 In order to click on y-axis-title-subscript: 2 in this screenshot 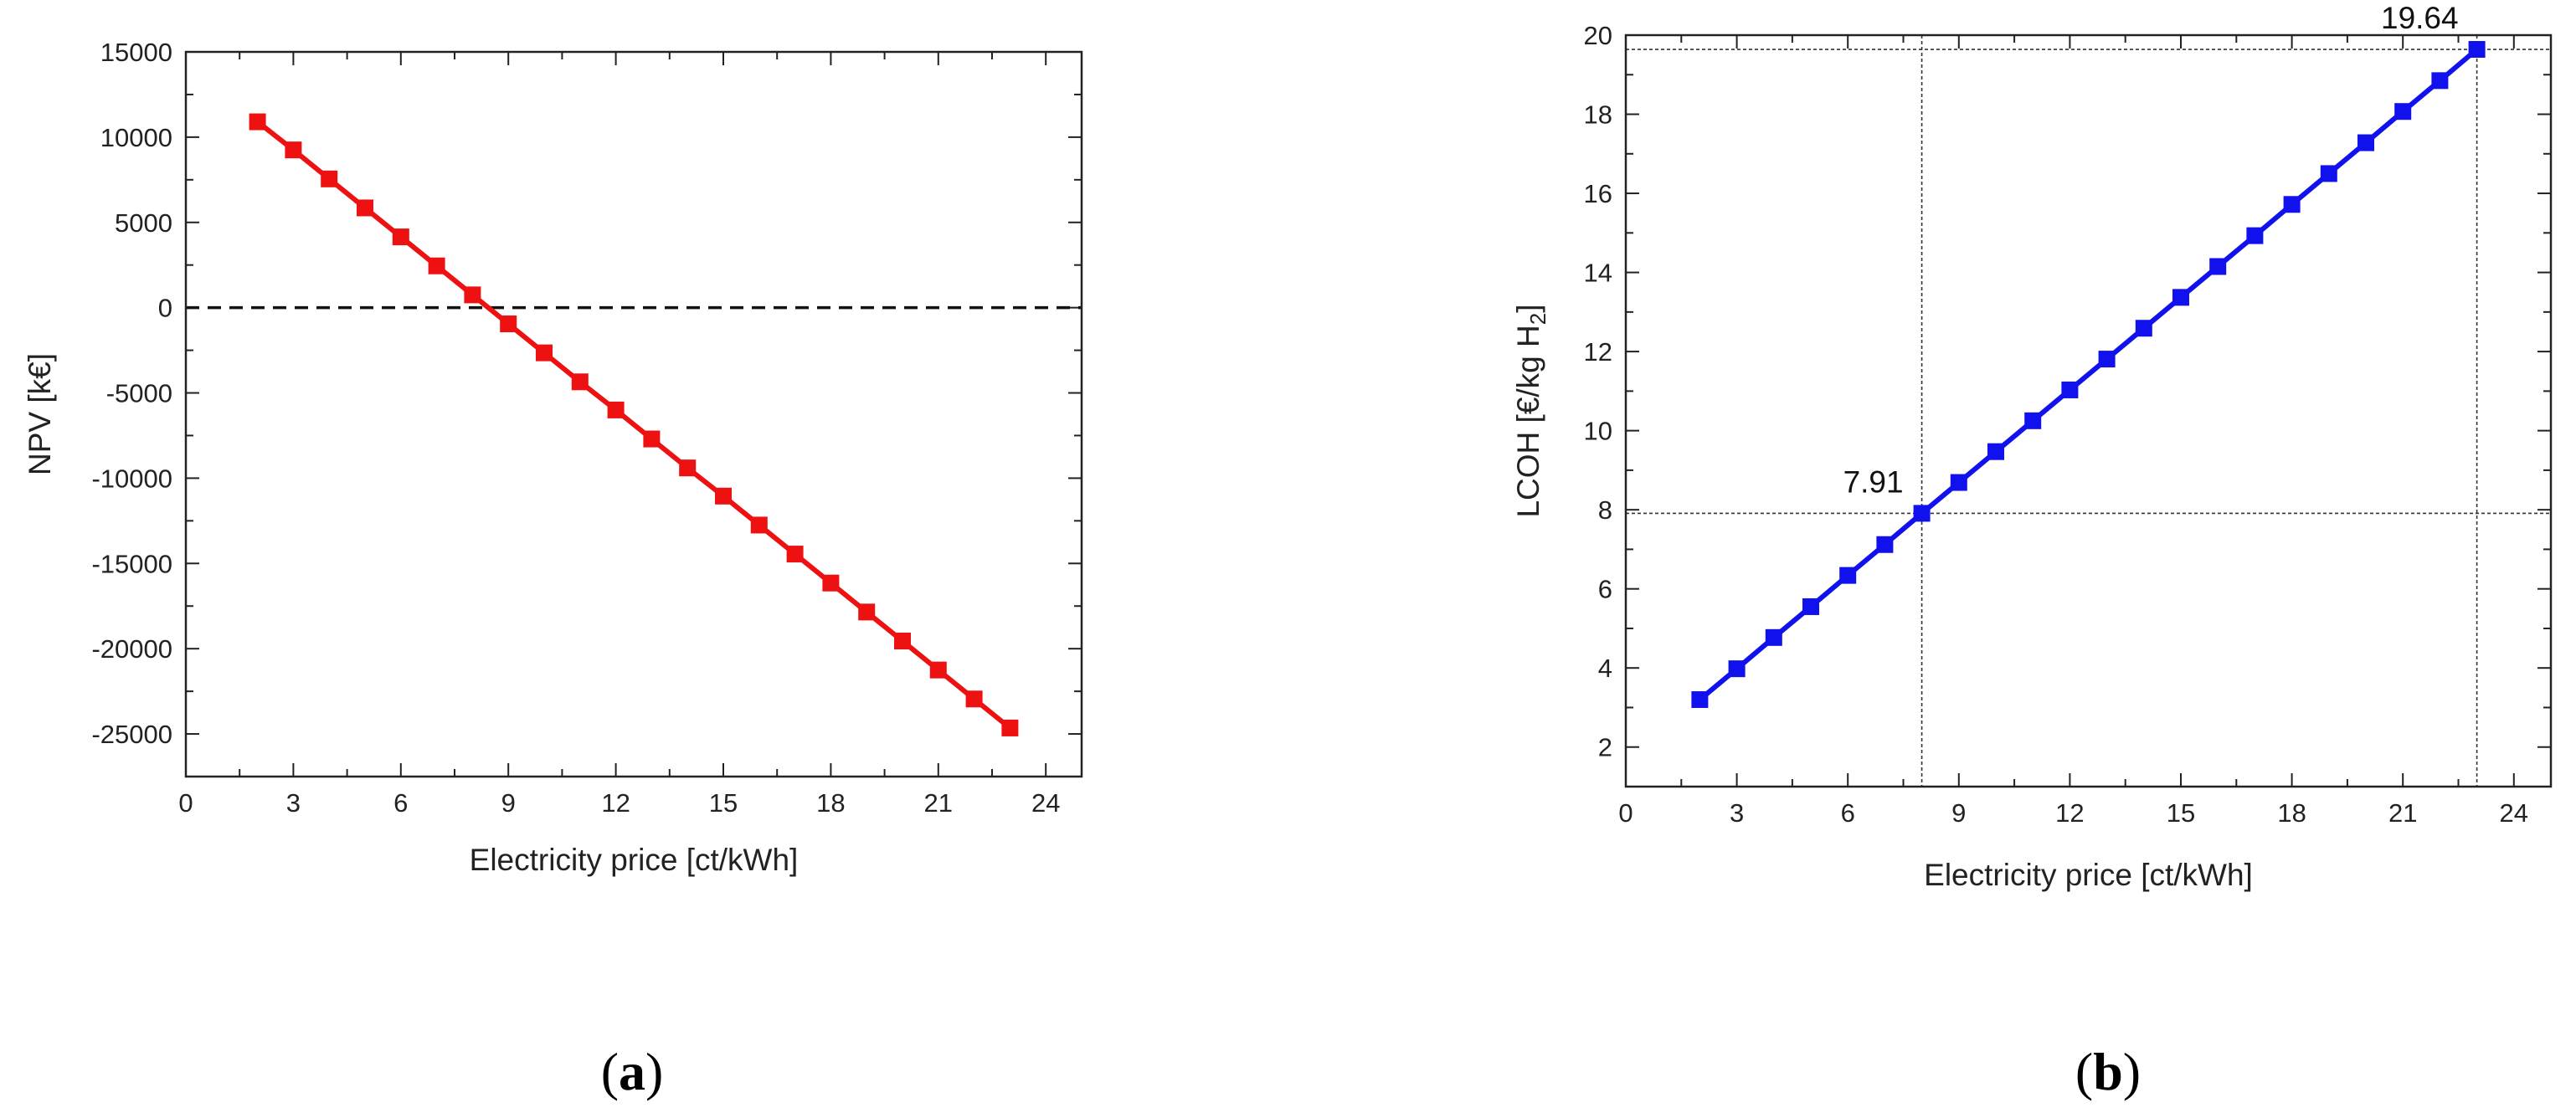, I will do `click(1537, 319)`.